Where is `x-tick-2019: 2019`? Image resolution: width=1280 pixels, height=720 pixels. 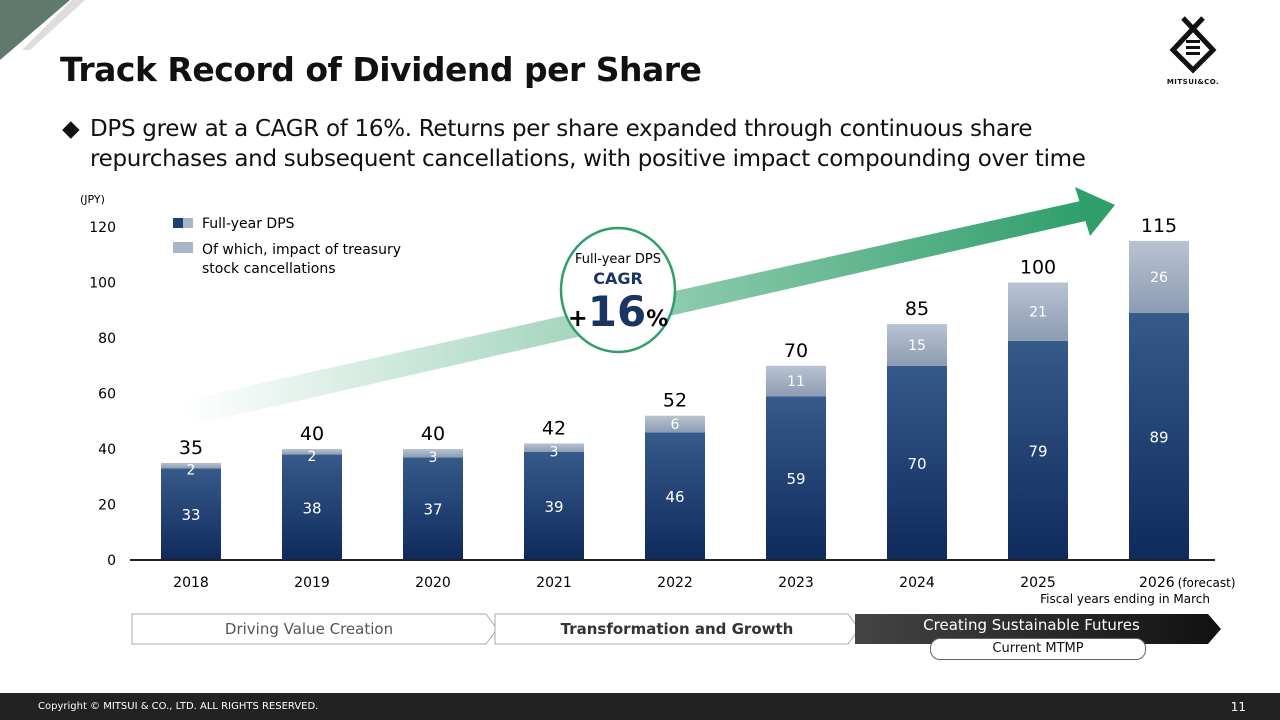
x-tick-2019: 2019 is located at coordinates (312, 583).